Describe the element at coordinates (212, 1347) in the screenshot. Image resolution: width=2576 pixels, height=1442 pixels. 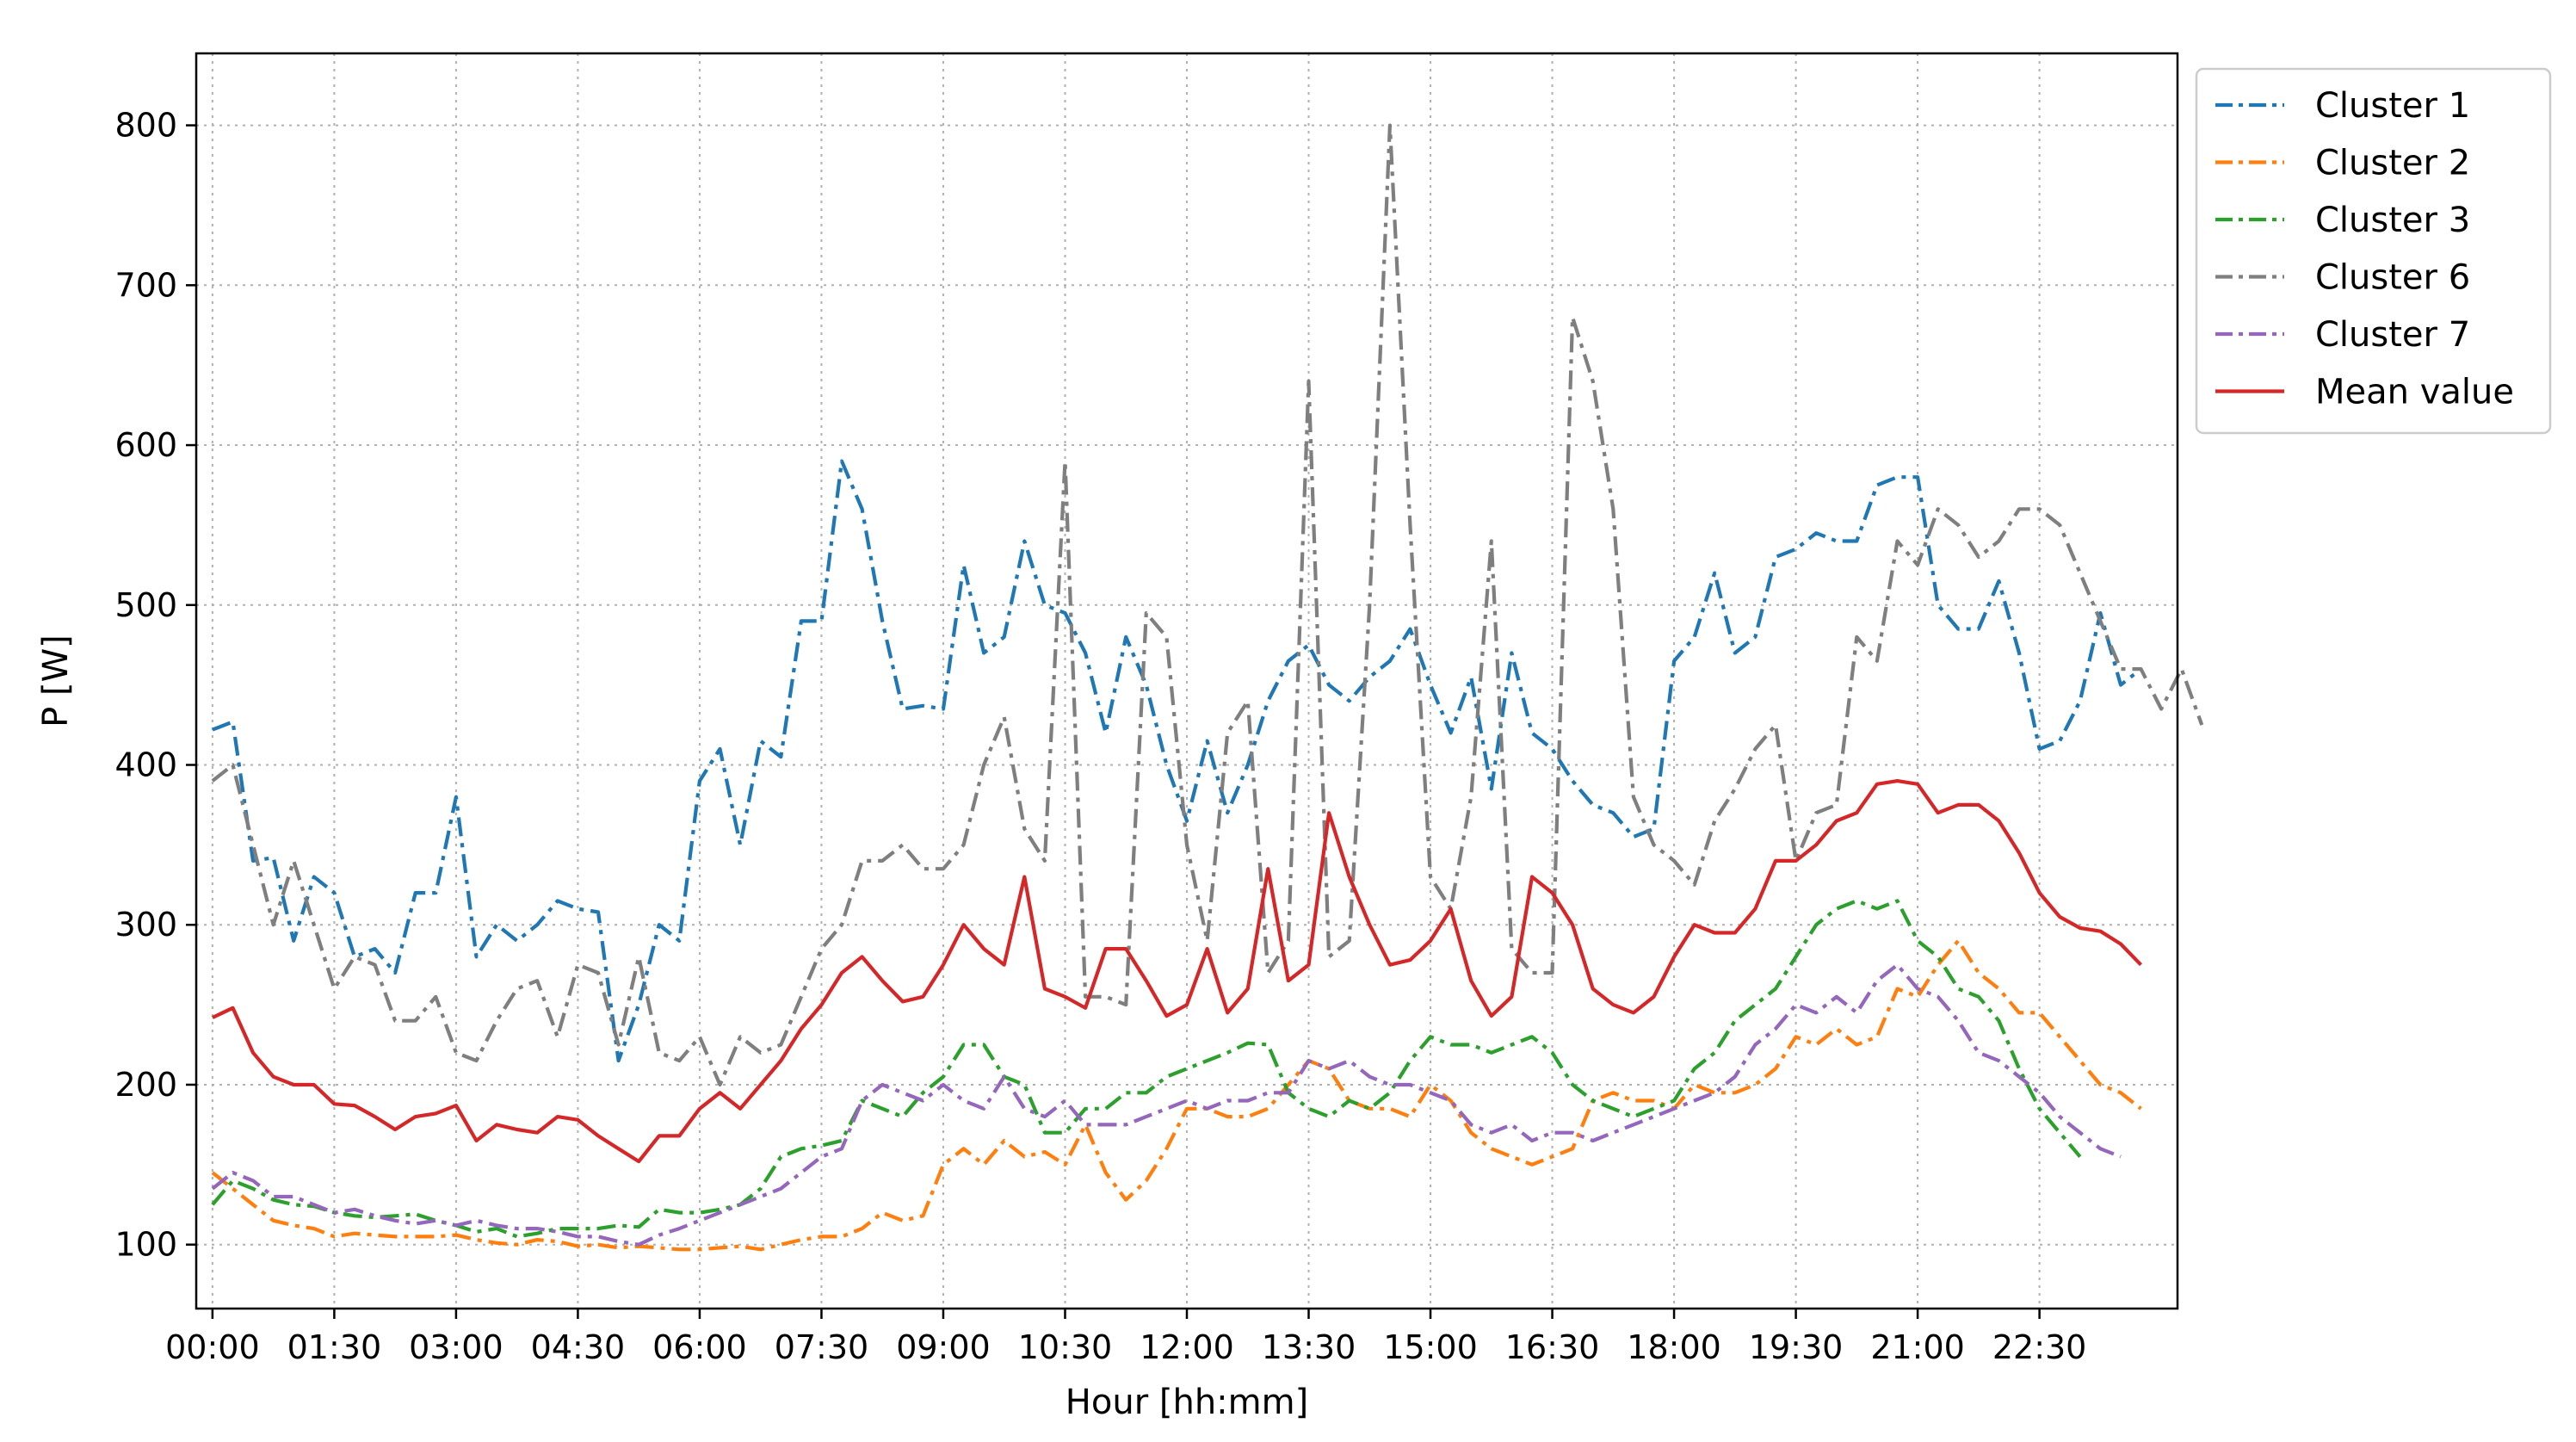
I see `x-tick-label: 00:00` at that location.